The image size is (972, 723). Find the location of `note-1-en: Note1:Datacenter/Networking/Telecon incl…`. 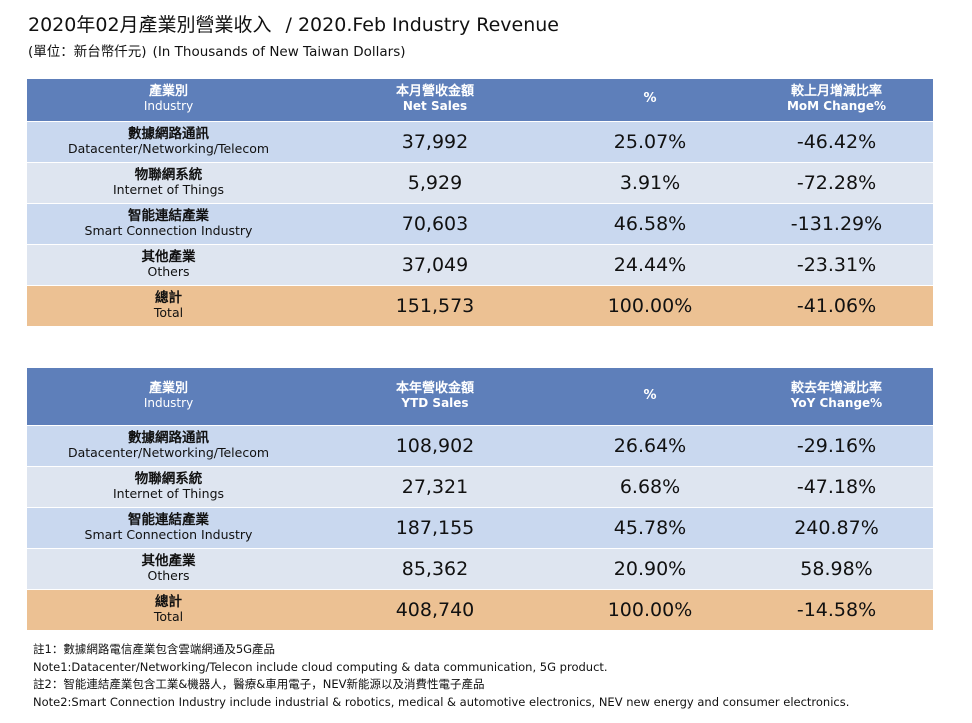

note-1-en: Note1:Datacenter/Networking/Telecon incl… is located at coordinates (320, 666).